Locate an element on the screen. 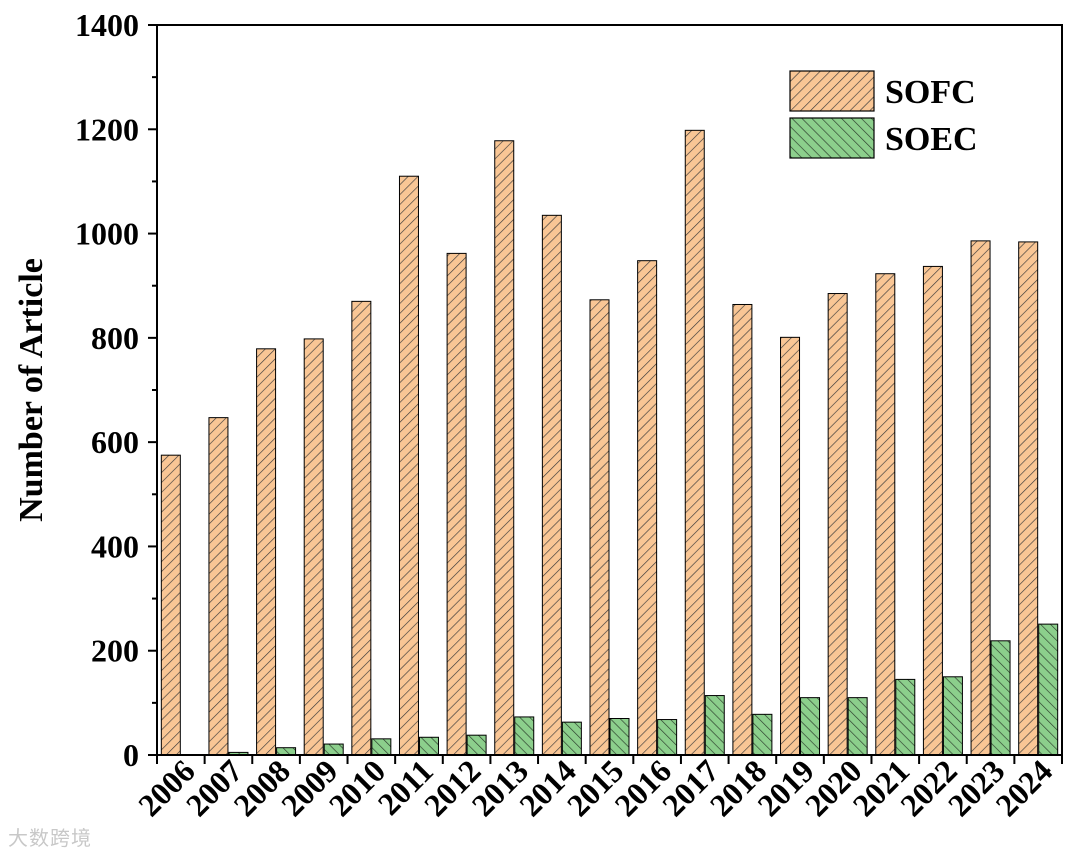 Image resolution: width=1080 pixels, height=860 pixels. sofc-bar-2008 is located at coordinates (266, 552).